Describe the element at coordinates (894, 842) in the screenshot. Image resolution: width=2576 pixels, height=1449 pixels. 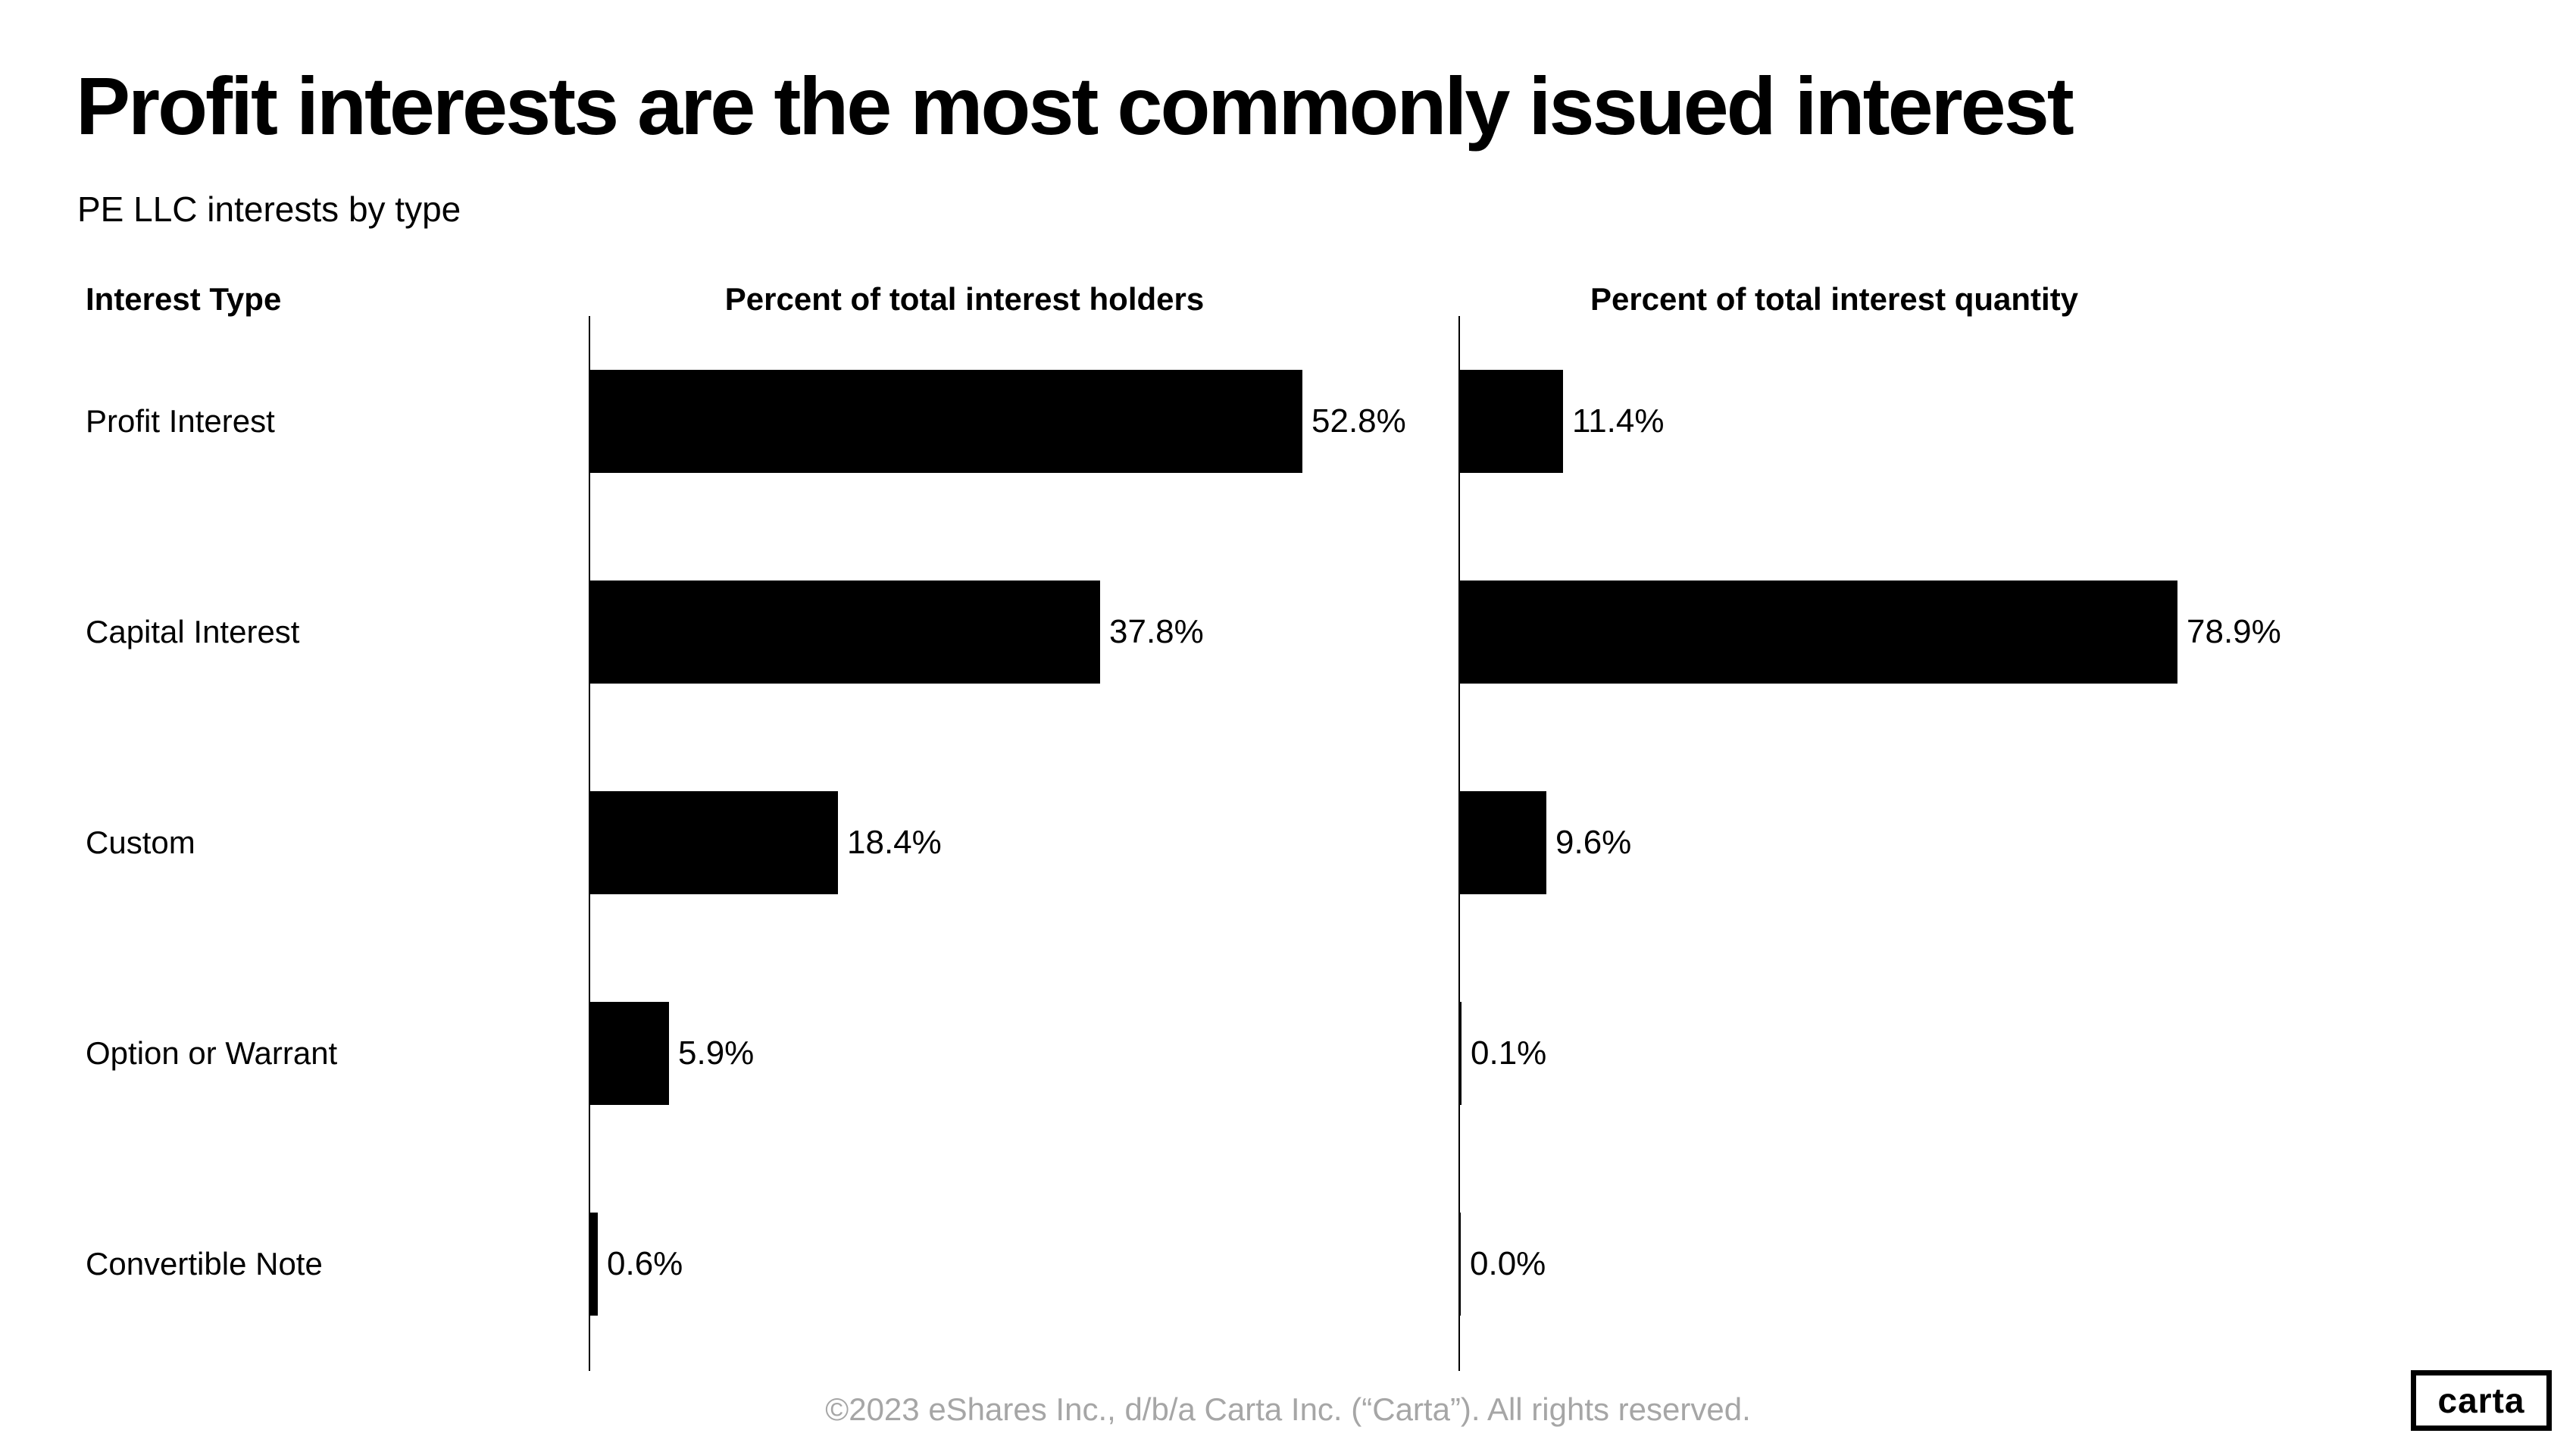
I see `bar-value-label: 18.4%` at that location.